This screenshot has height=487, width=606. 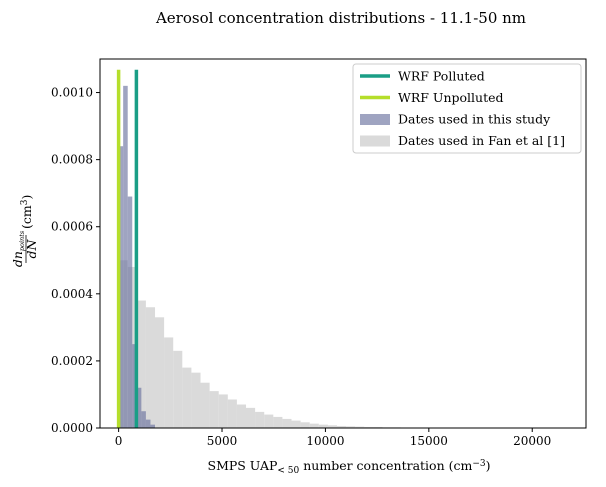 What do you see at coordinates (375, 119) in the screenshot?
I see `legend-swatch-dates-used-in-this-study` at bounding box center [375, 119].